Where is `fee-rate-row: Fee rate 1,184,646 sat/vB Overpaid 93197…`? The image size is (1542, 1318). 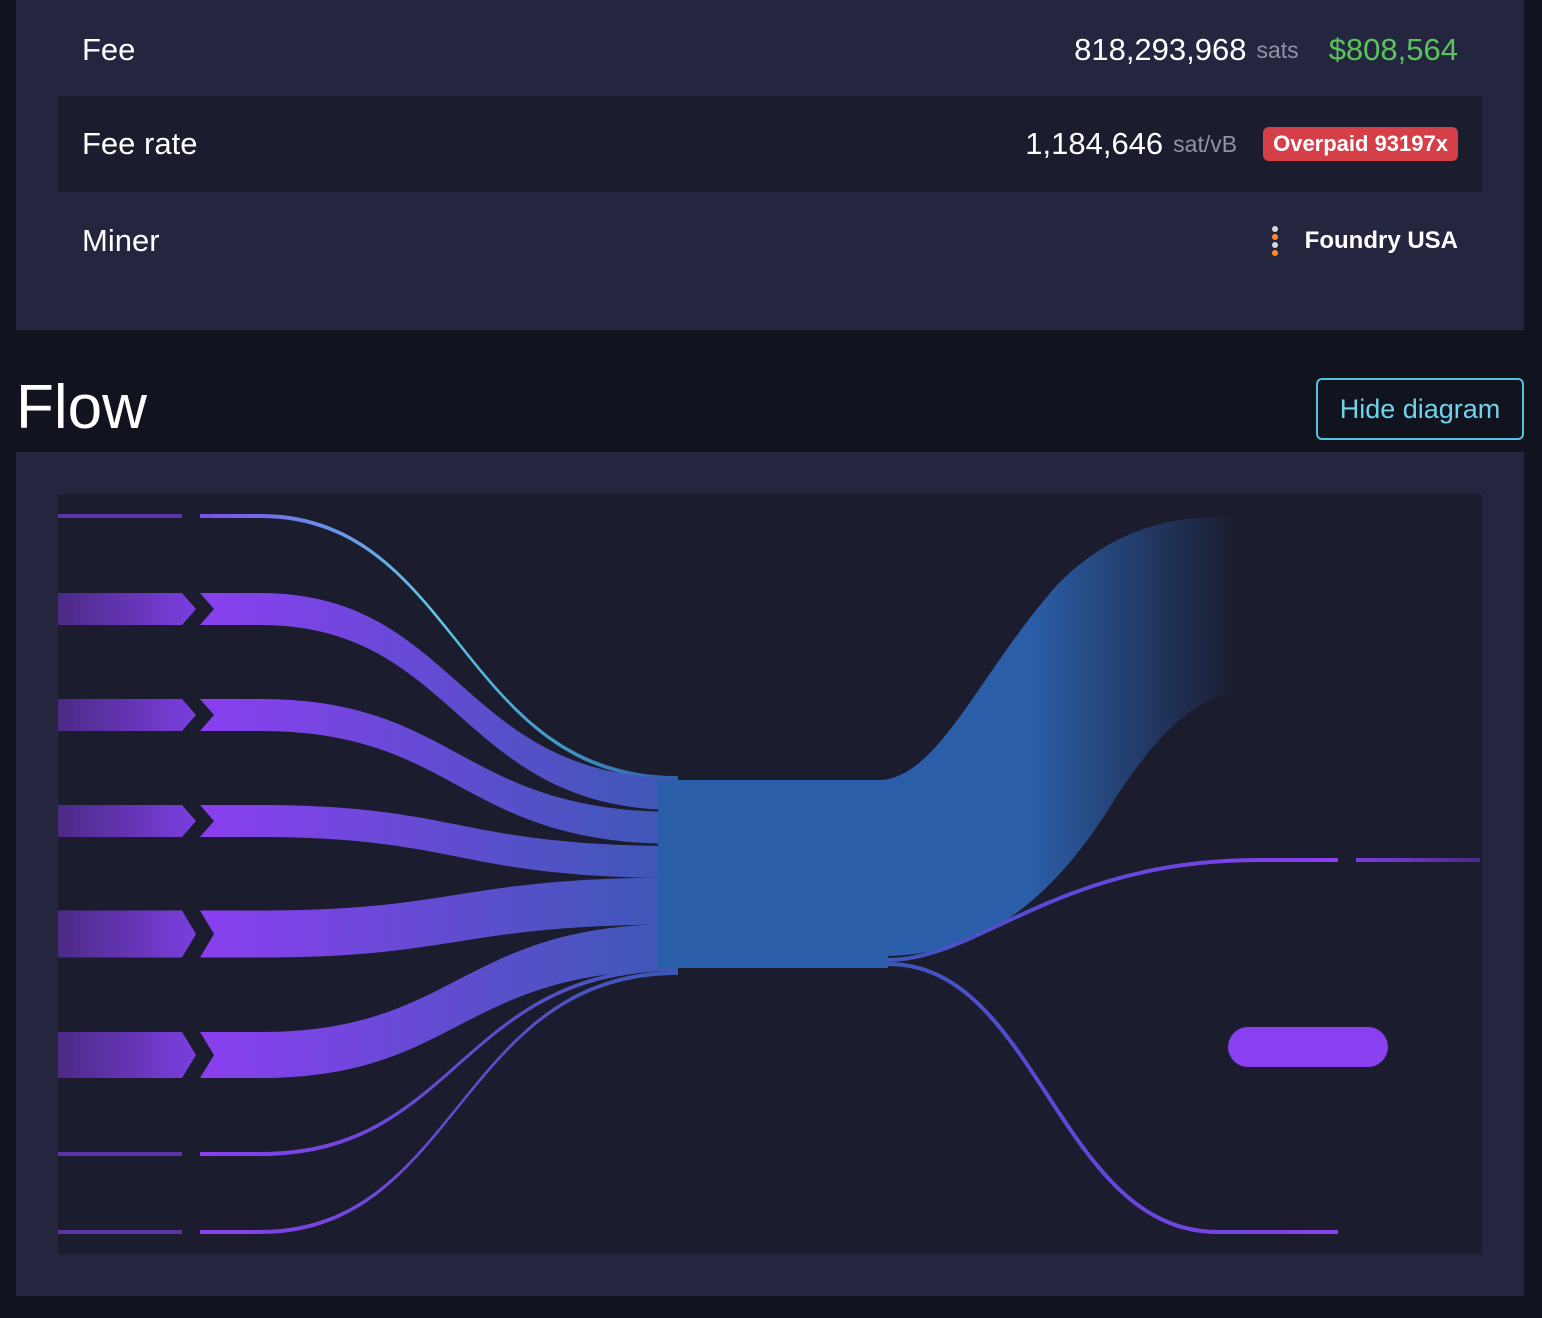 fee-rate-row: Fee rate 1,184,646 sat/vB Overpaid 93197… is located at coordinates (770, 144).